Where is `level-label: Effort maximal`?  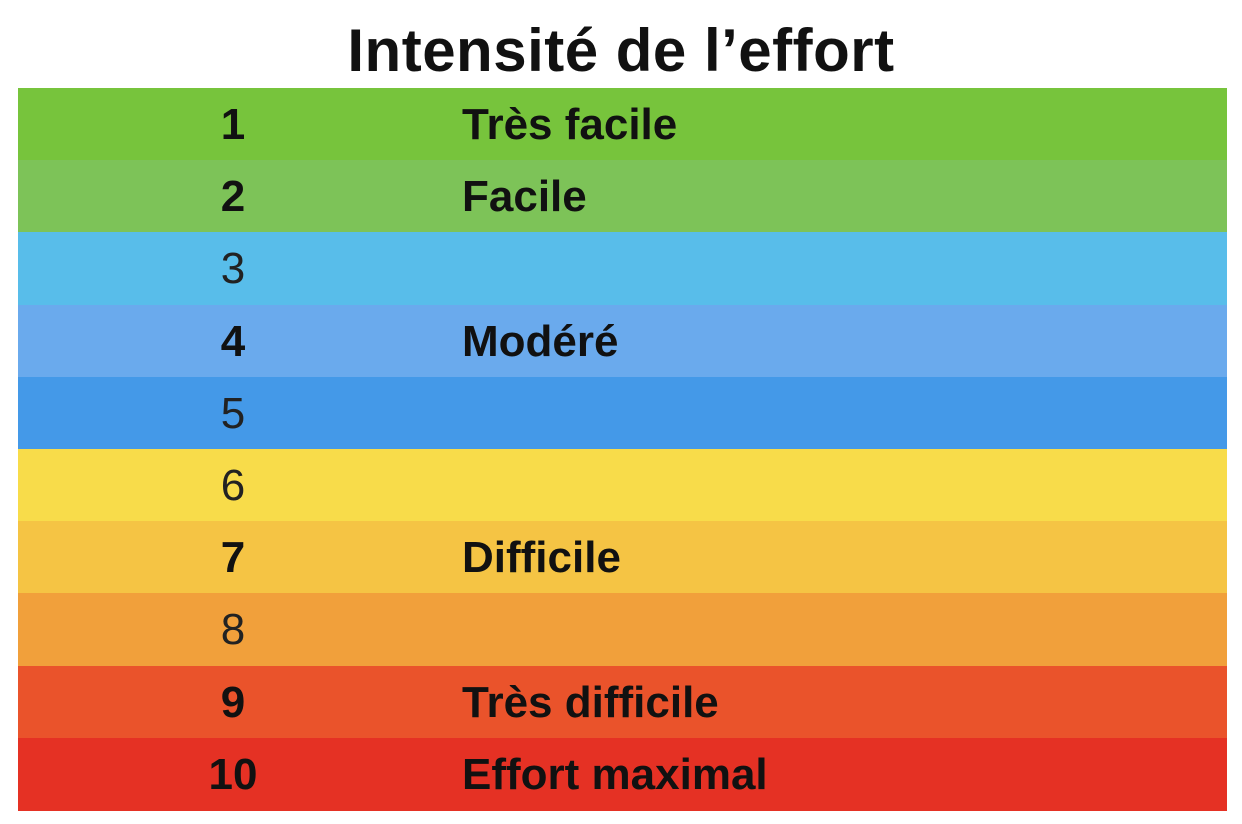
level-label: Effort maximal is located at coordinates (615, 774).